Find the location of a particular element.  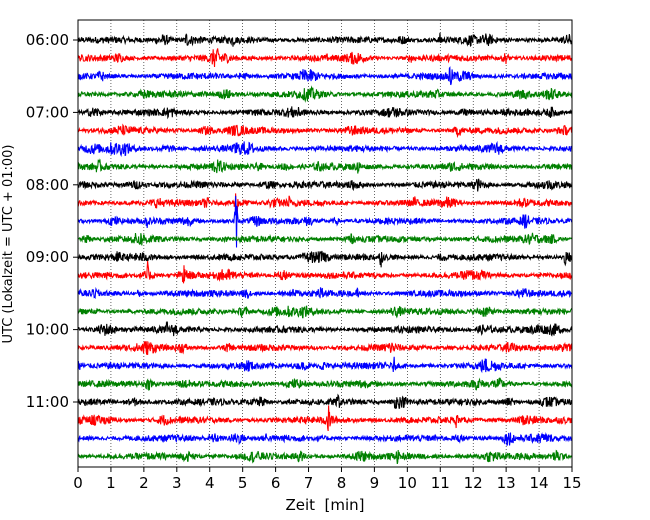

x-tick-label: 14 is located at coordinates (539, 483).